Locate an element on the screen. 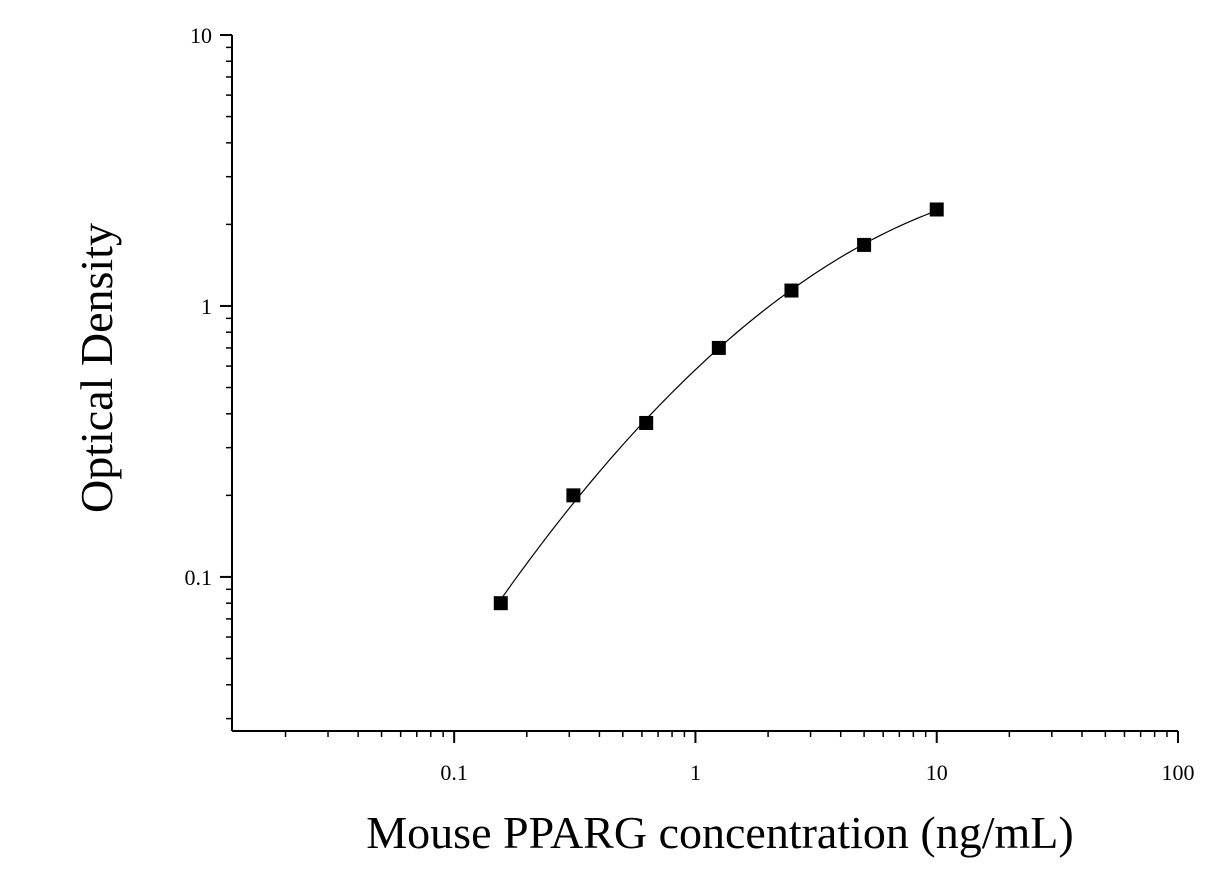  x-tick-label: 1 is located at coordinates (695, 772).